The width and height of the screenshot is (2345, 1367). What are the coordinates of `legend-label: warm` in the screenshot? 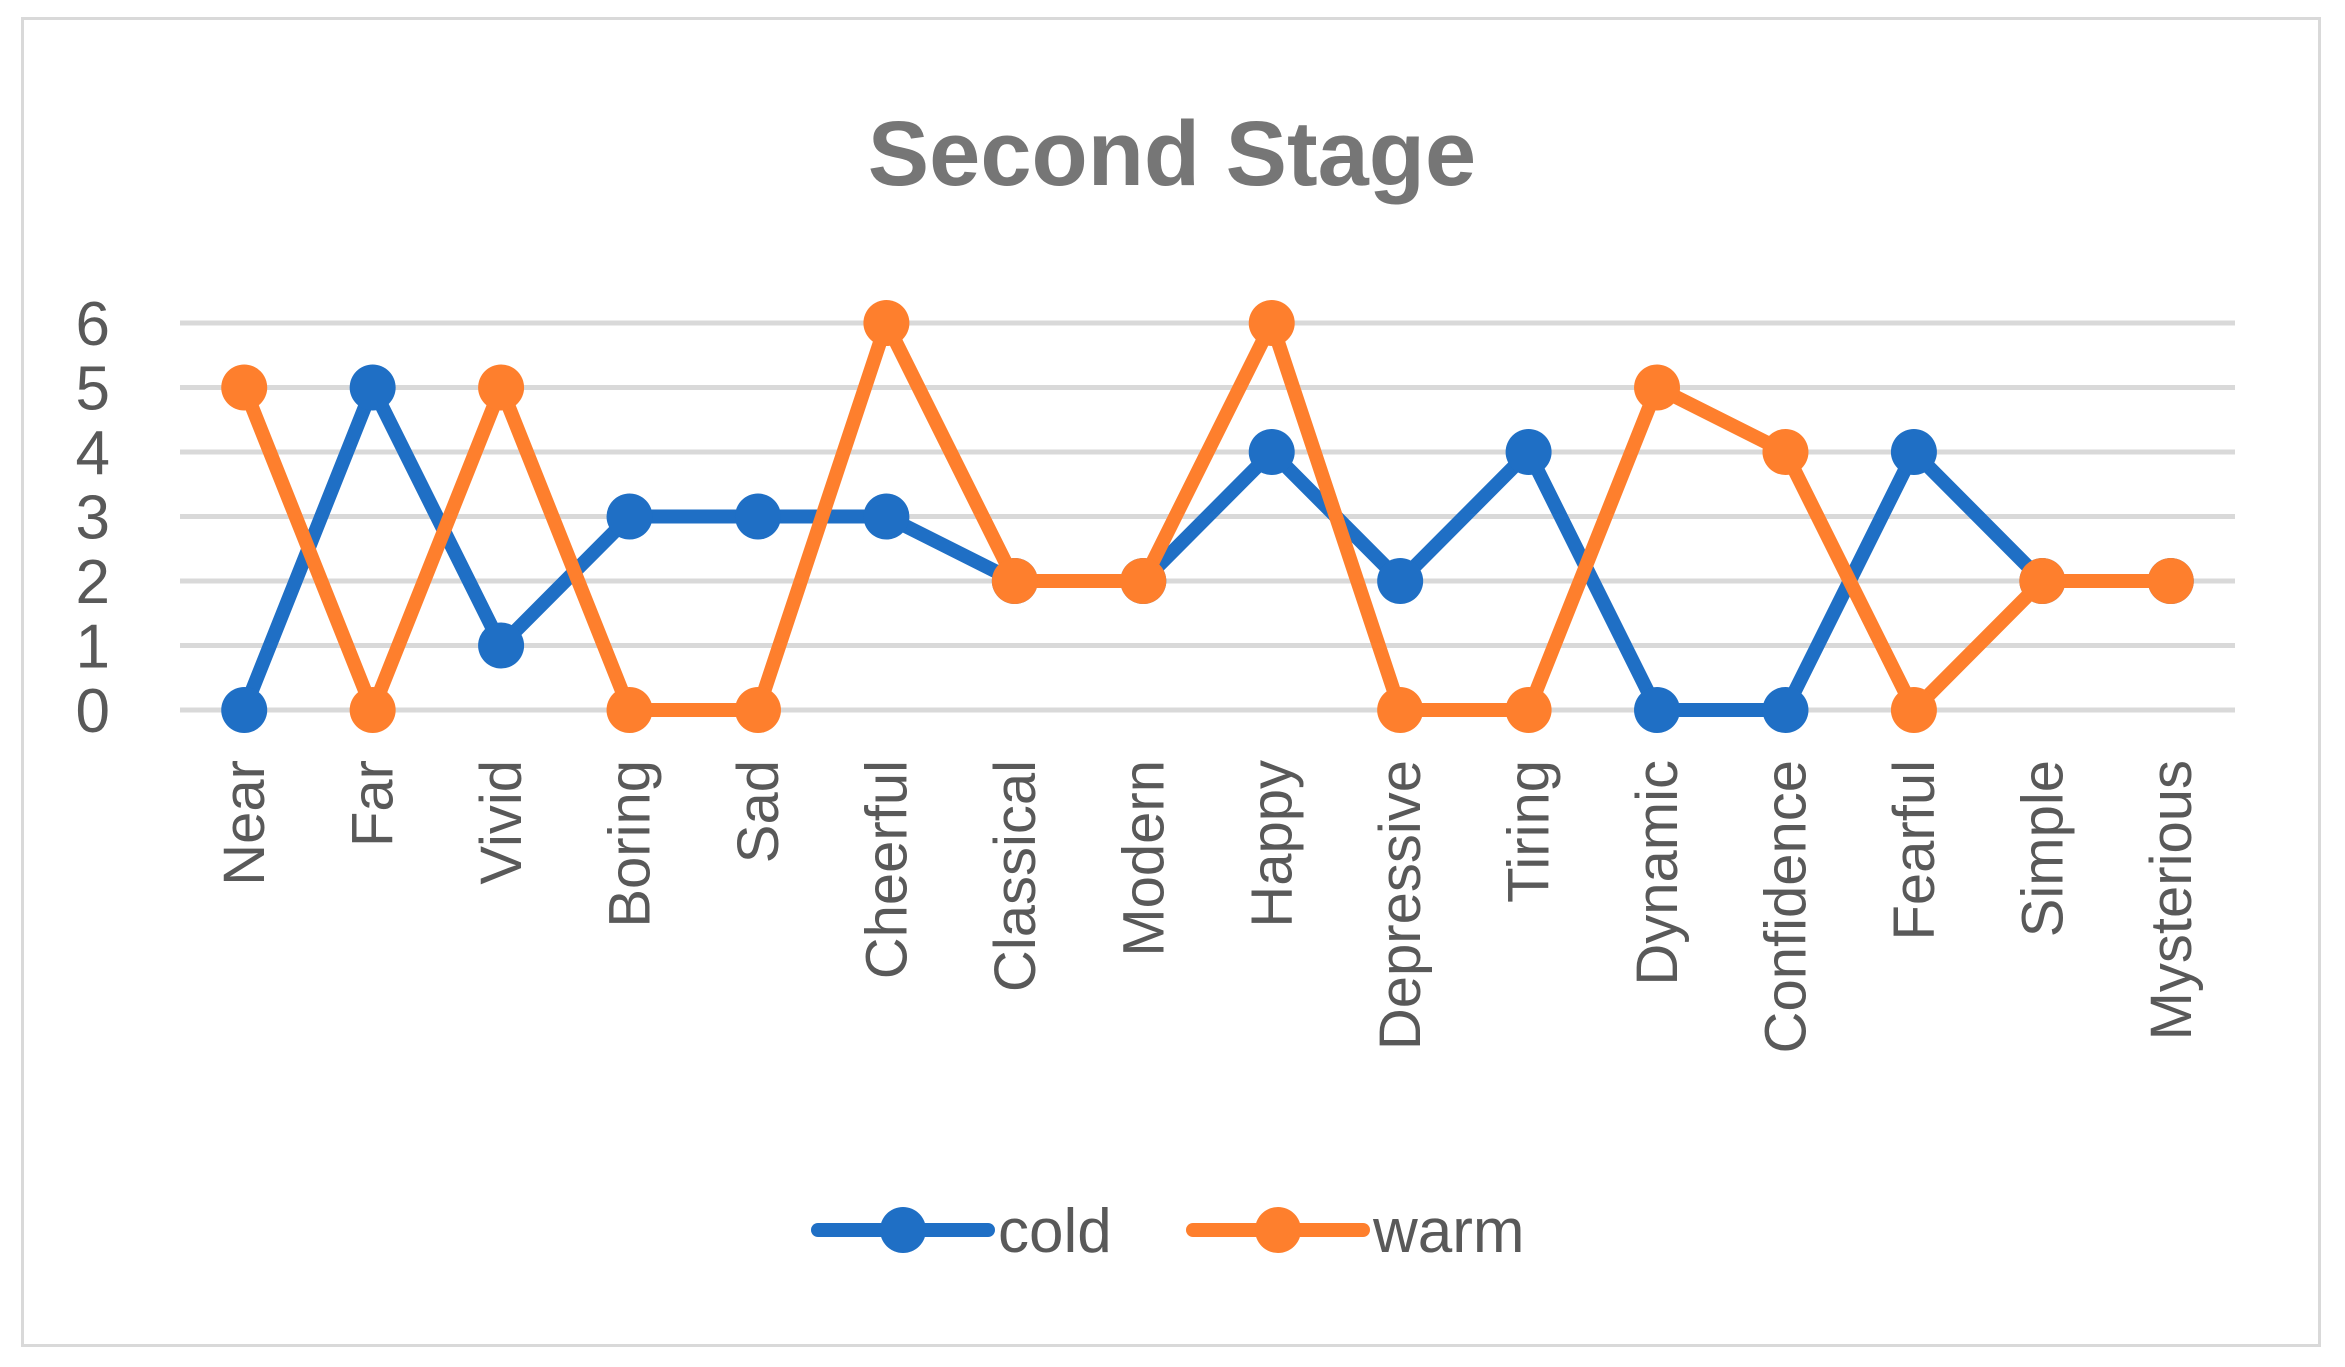 It's located at (1448, 1231).